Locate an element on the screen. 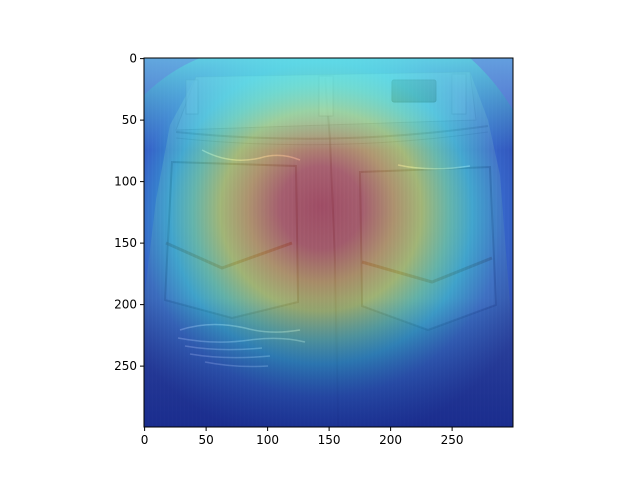  y-tick-label: 50 is located at coordinates (129, 120).